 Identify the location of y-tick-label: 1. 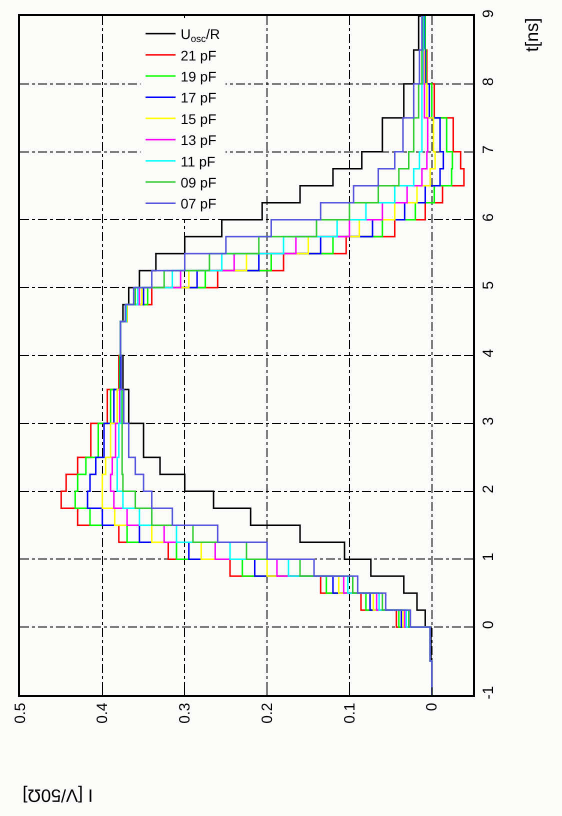
(488, 557).